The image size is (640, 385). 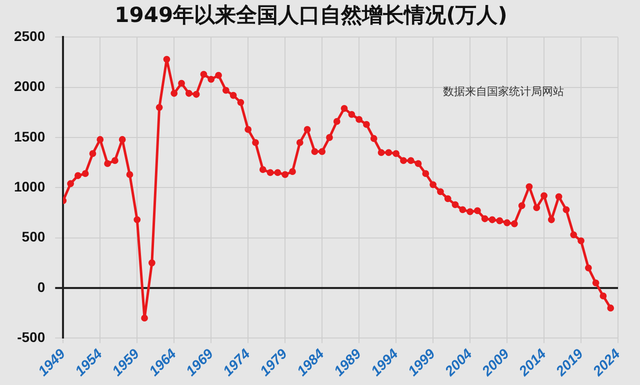 I want to click on y-tick-label: 1500, so click(x=30, y=136).